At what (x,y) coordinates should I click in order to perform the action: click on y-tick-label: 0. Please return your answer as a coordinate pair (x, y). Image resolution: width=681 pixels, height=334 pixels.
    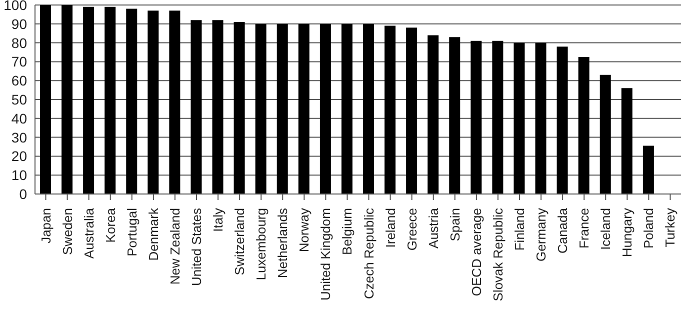
    Looking at the image, I should click on (23, 194).